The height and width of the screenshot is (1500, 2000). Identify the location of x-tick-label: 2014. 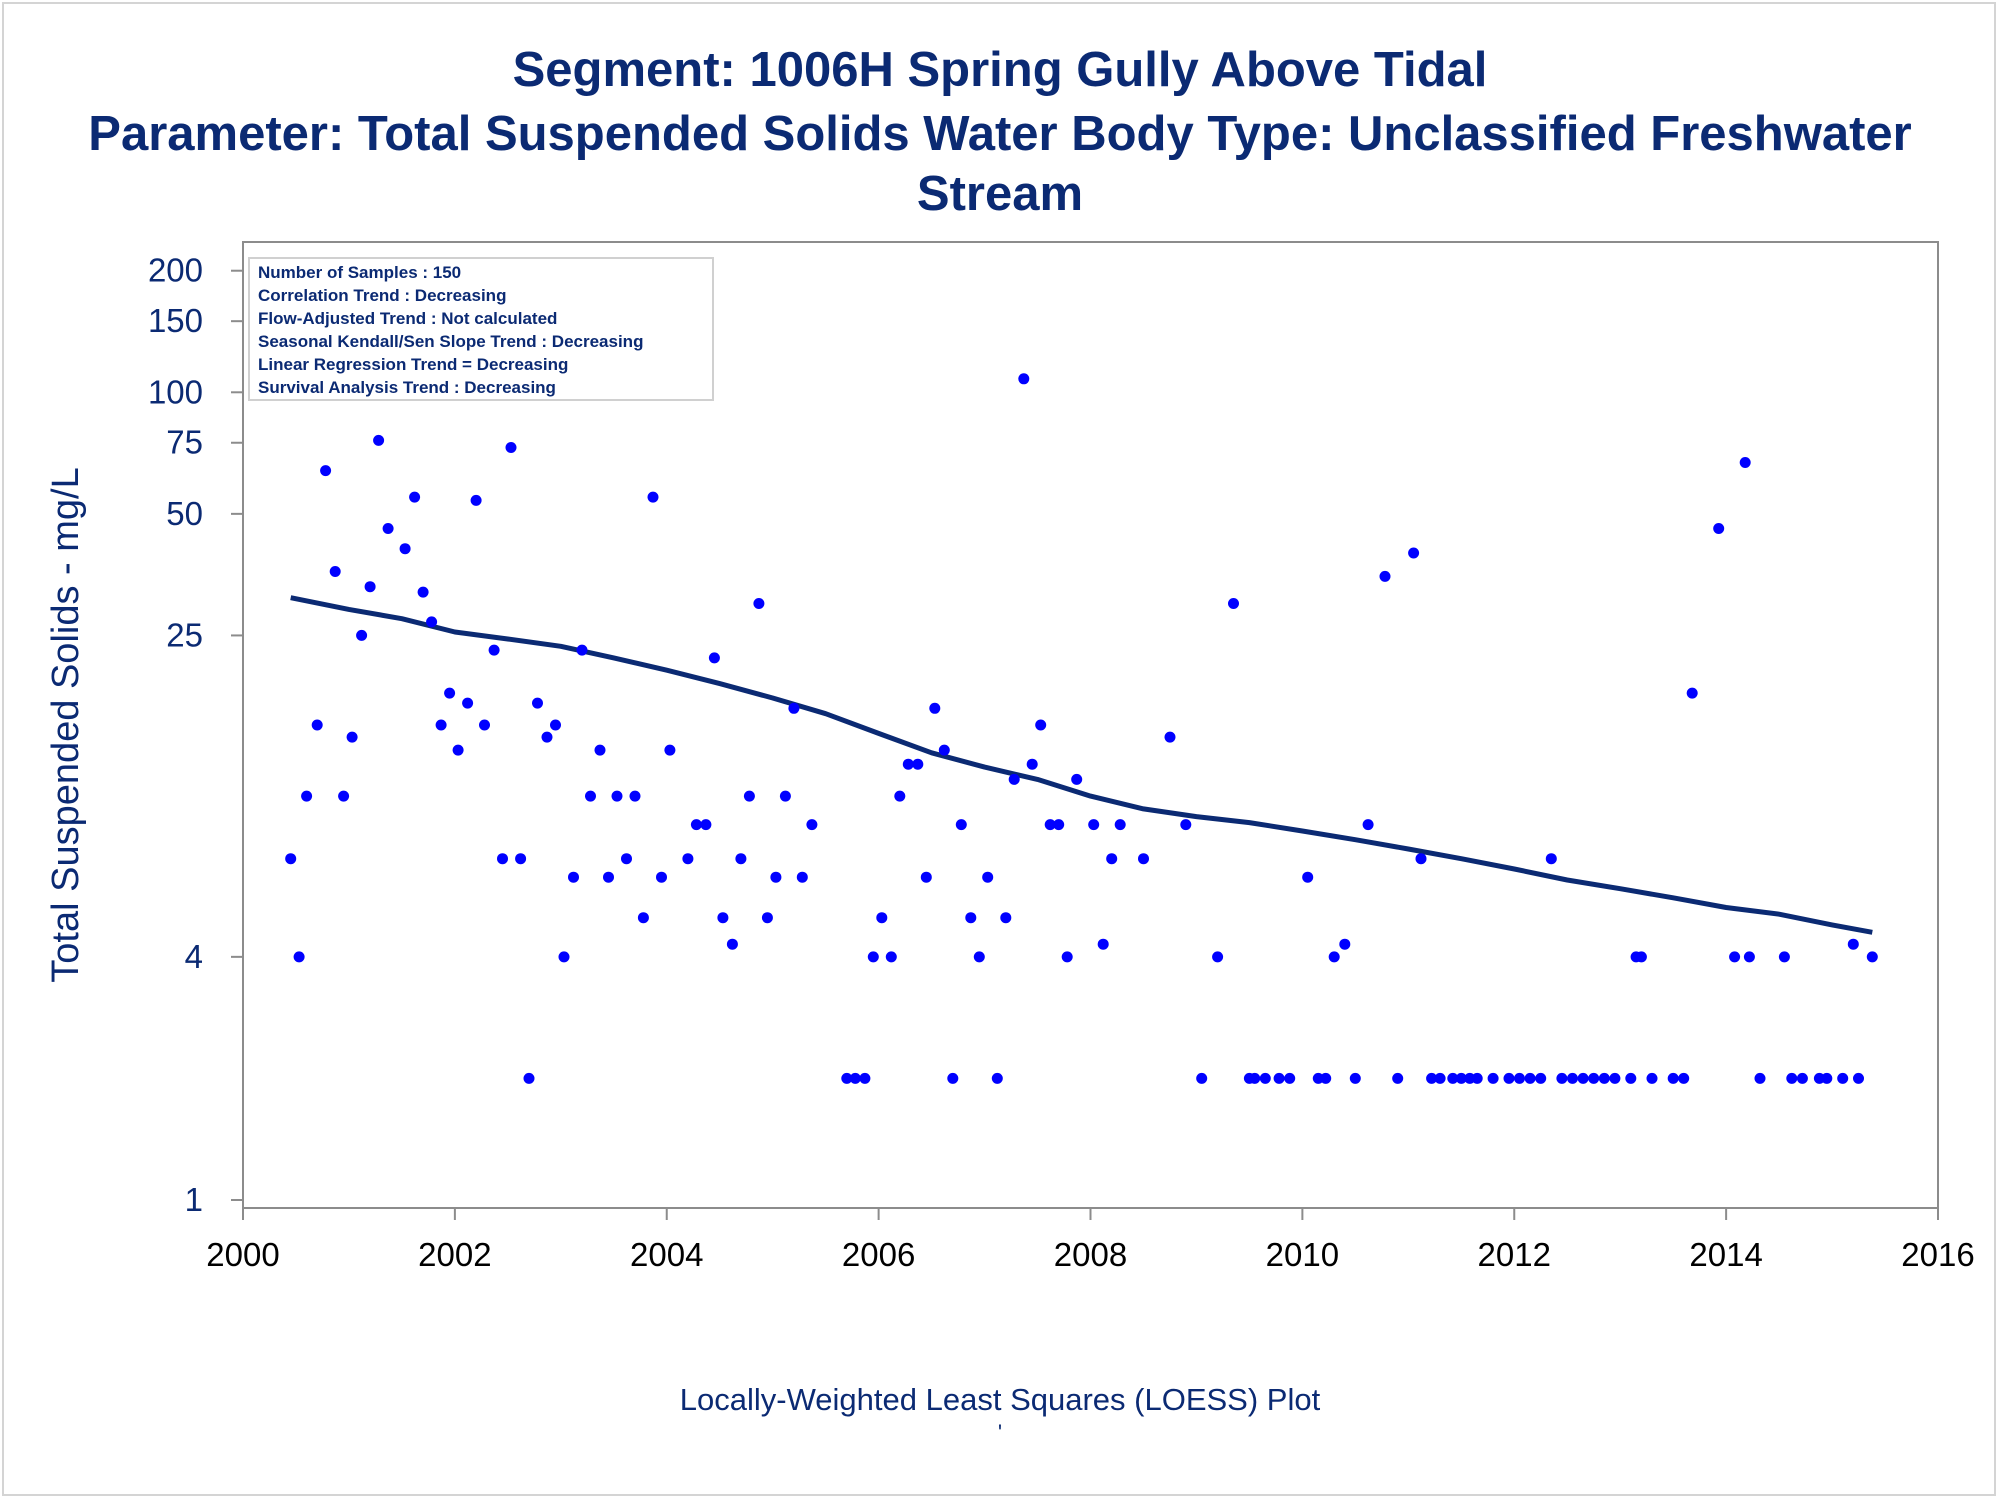
(1725, 1254).